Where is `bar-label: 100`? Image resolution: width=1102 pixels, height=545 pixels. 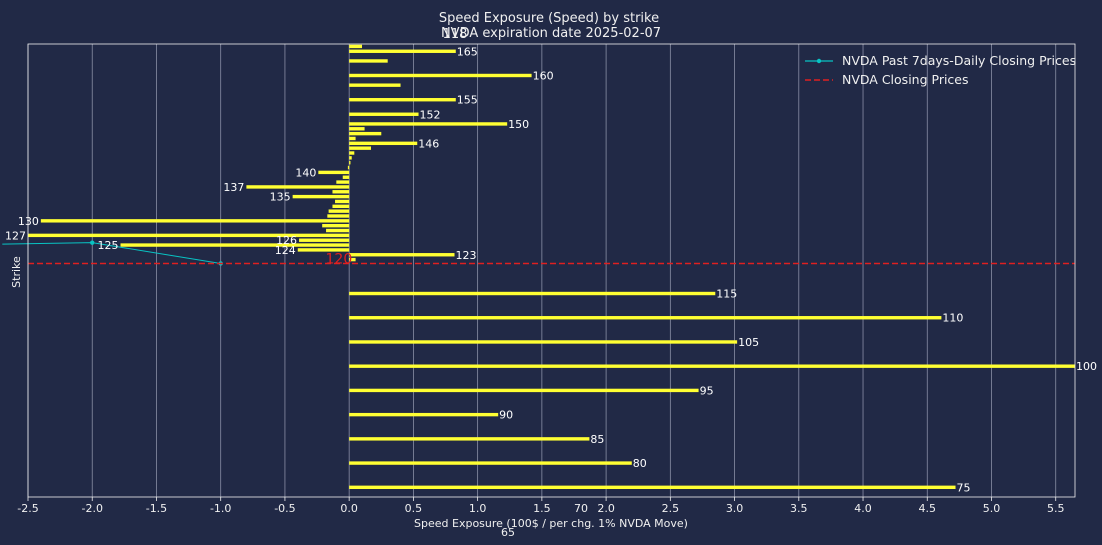
bar-label: 100 is located at coordinates (1086, 366).